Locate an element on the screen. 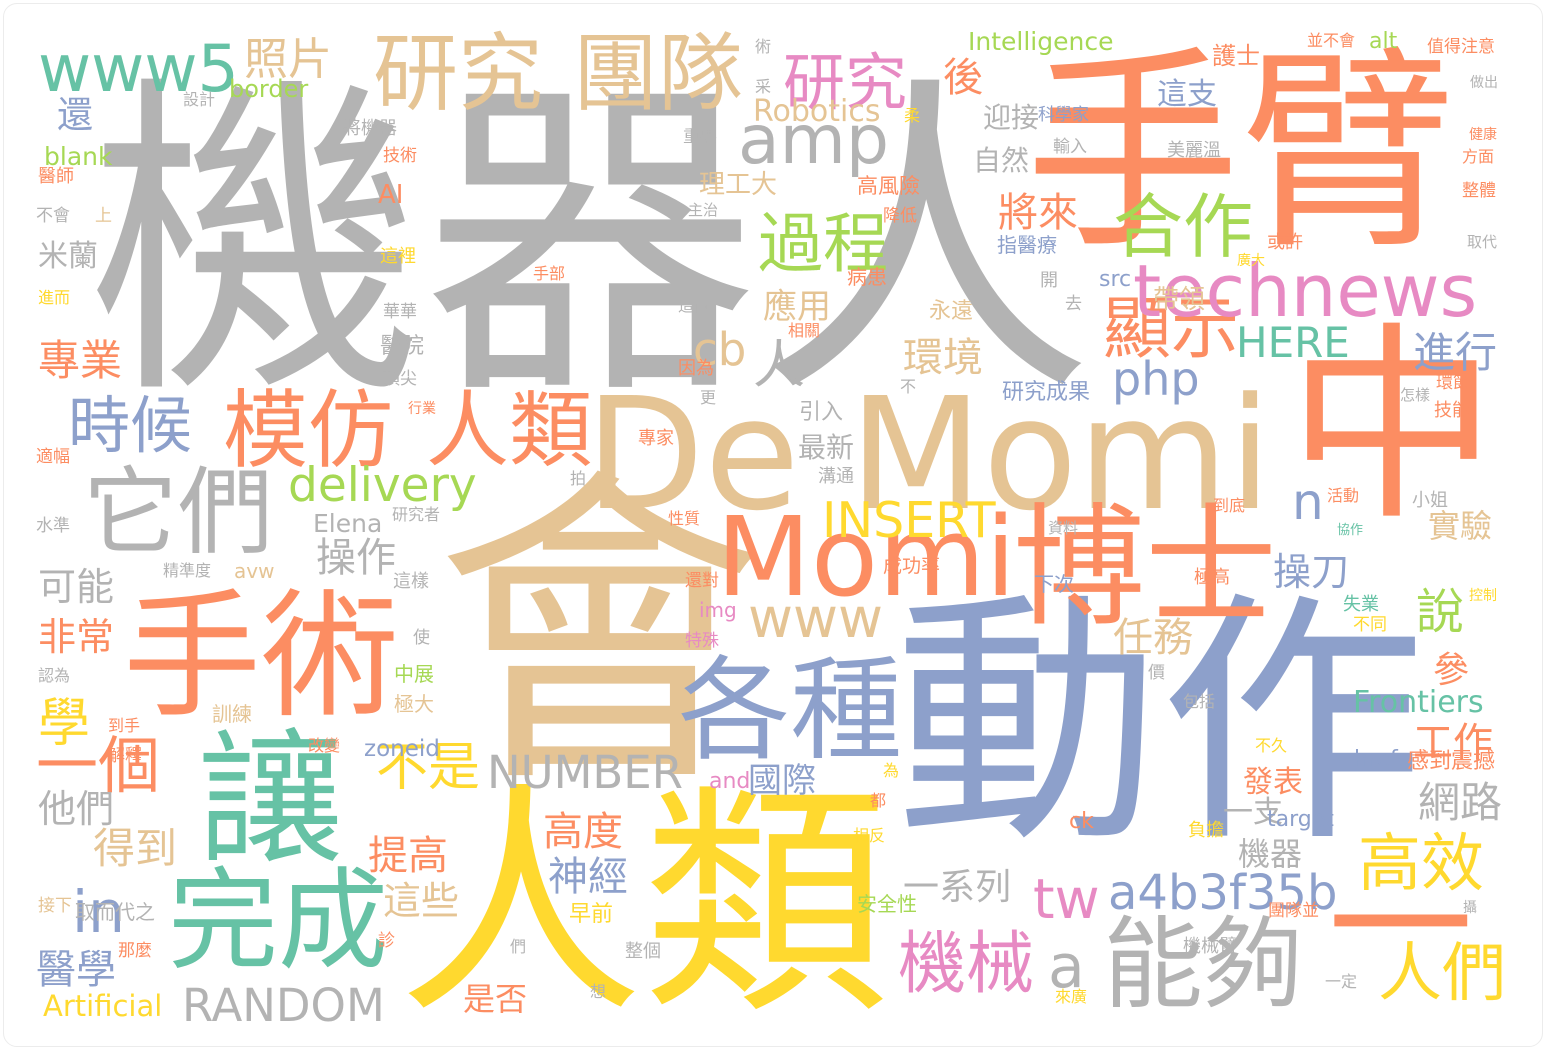  cloud-word: href is located at coordinates (1376, 759).